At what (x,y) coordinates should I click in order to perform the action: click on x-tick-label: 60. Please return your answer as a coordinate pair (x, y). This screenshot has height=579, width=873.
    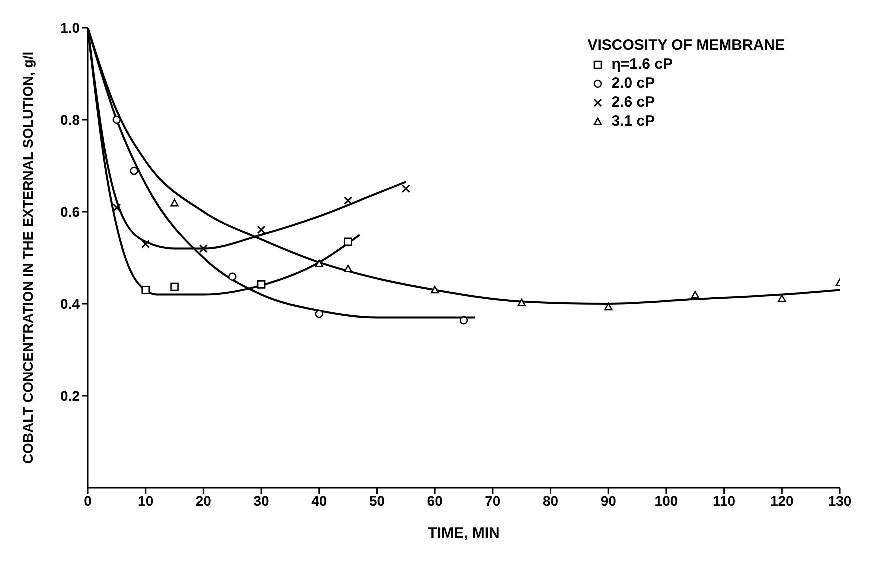
    Looking at the image, I should click on (435, 500).